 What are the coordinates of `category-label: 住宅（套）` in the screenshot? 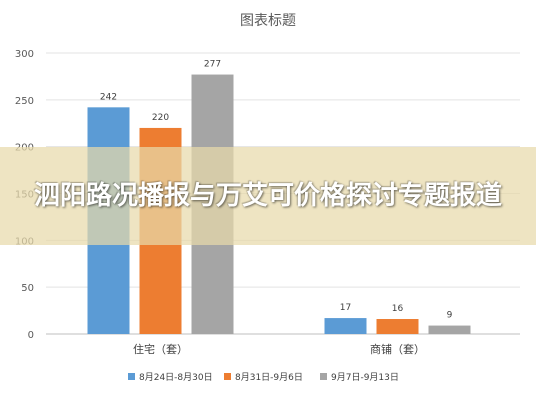 It's located at (160, 349).